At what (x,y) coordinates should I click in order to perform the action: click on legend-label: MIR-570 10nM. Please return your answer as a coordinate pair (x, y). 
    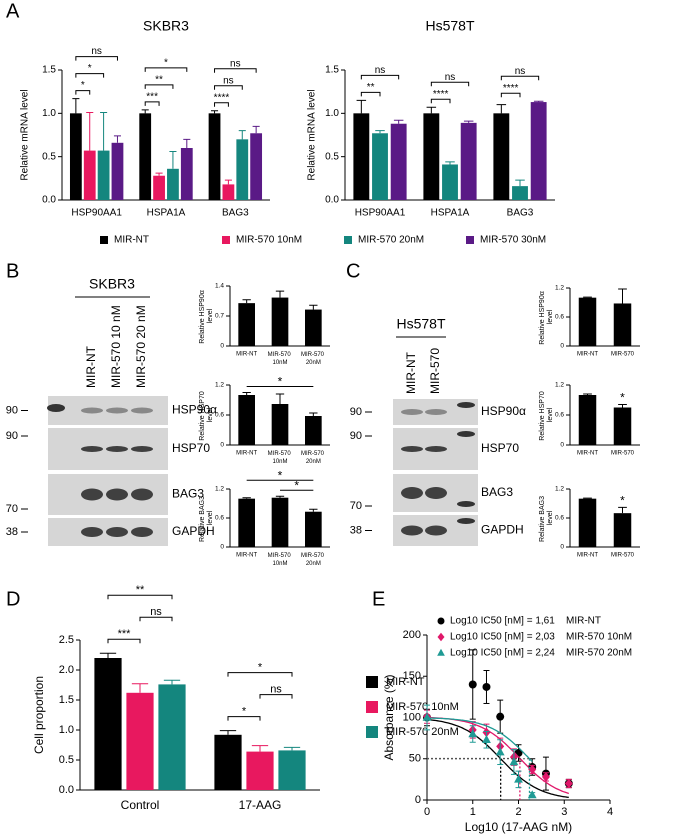
    Looking at the image, I should click on (599, 637).